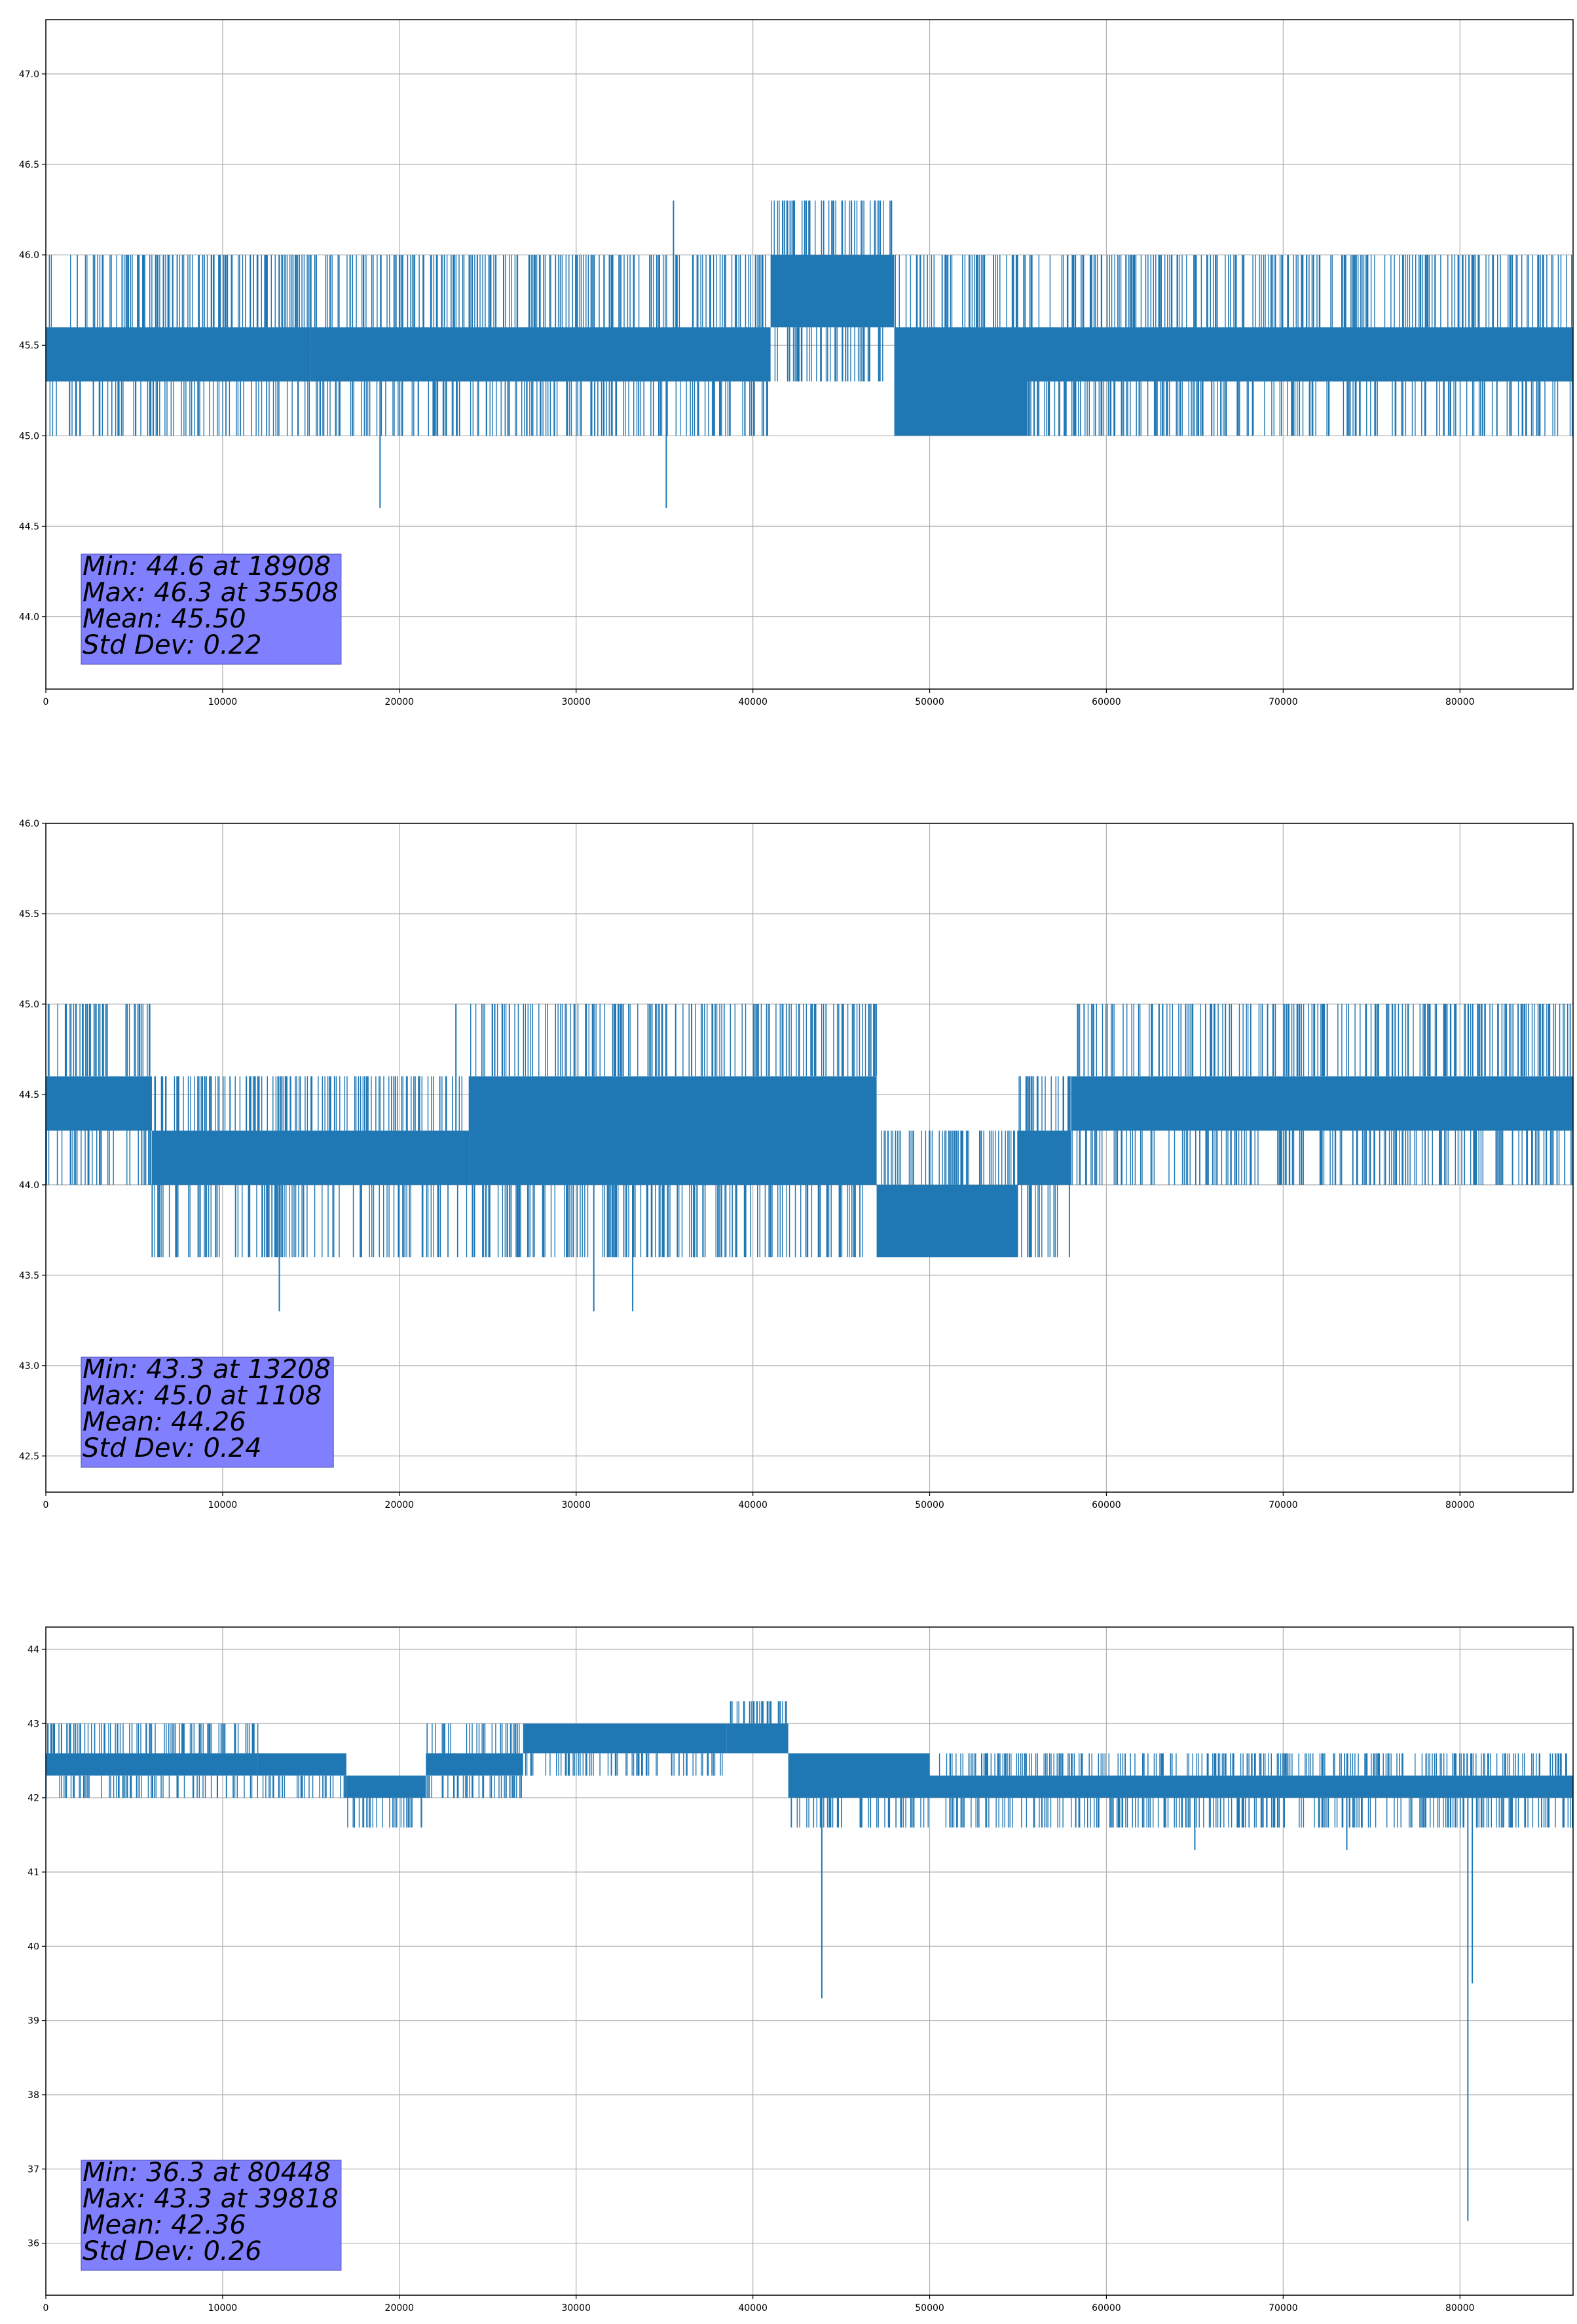 The image size is (1577, 2324). What do you see at coordinates (33, 1946) in the screenshot?
I see `y-tick-label: 40` at bounding box center [33, 1946].